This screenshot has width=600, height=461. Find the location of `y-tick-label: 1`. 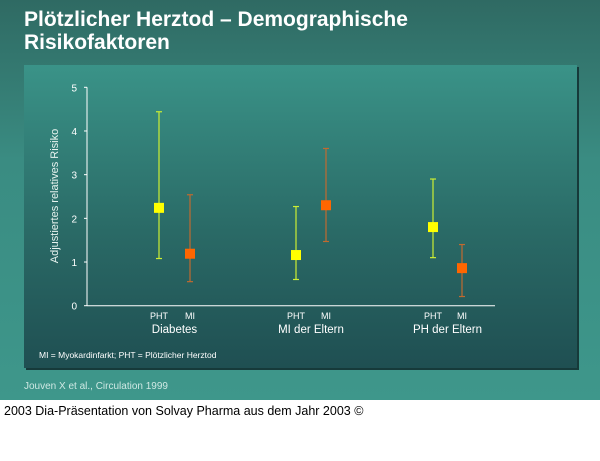

y-tick-label: 1 is located at coordinates (74, 263).